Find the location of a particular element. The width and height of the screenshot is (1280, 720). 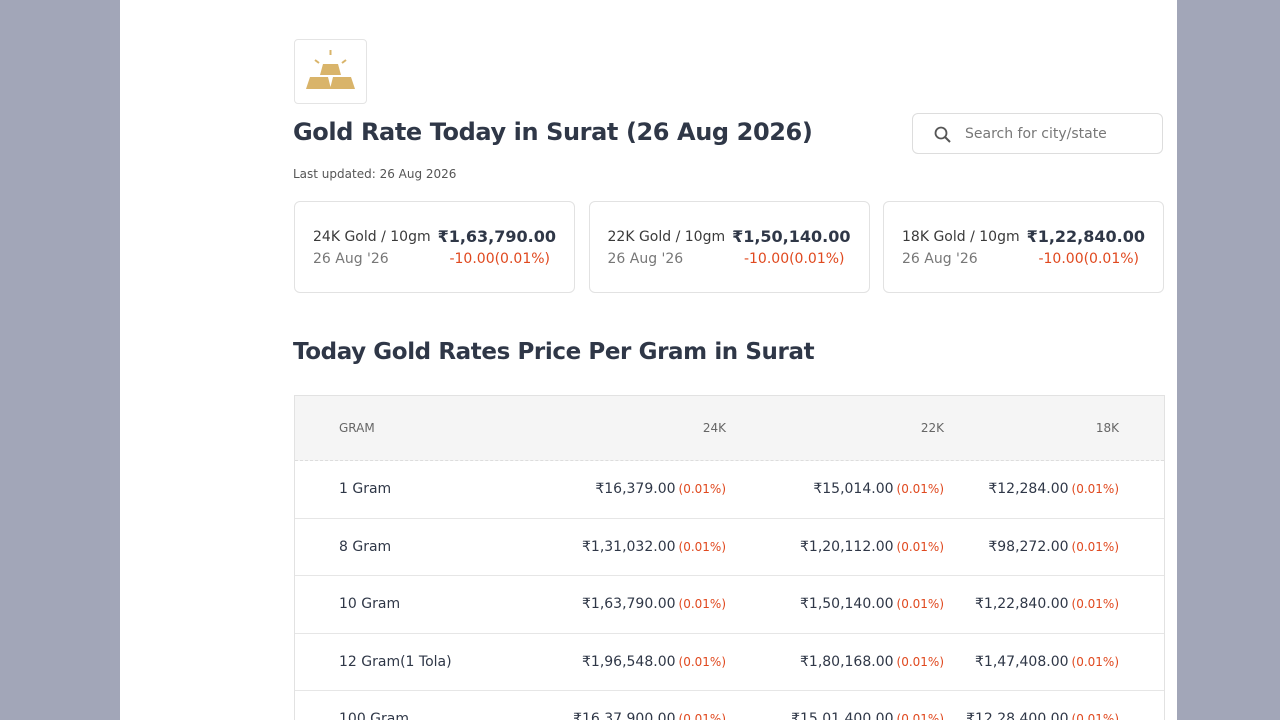

price-cell: ₹16,37,900.00 (0.01%) is located at coordinates (649, 715).